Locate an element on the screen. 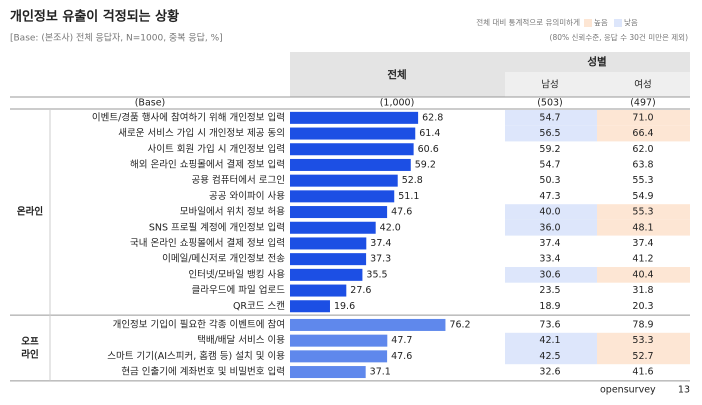  value-label: 62.8 is located at coordinates (432, 117).